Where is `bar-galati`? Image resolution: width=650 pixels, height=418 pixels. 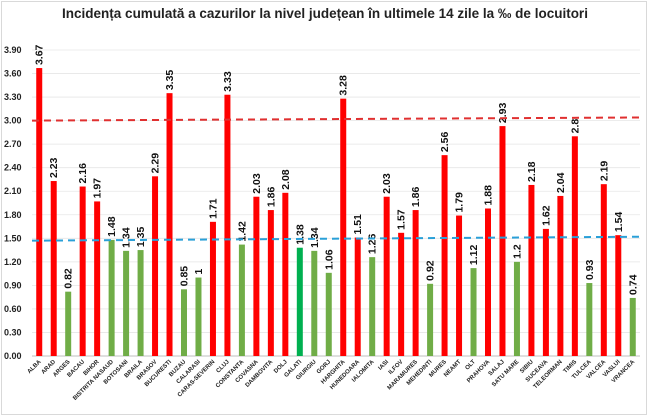
bar-galati is located at coordinates (299, 301).